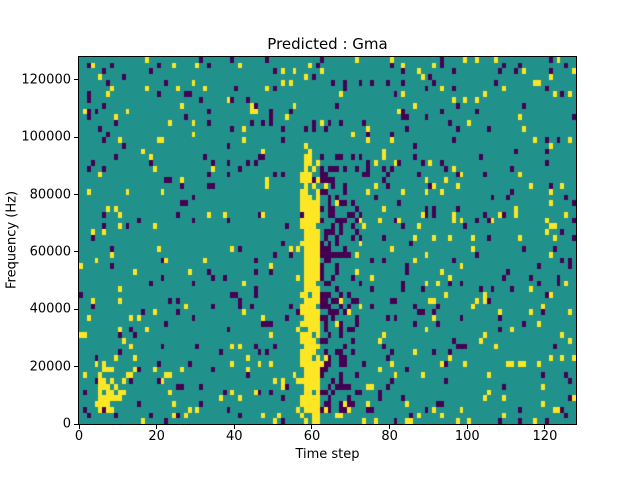 Image resolution: width=640 pixels, height=480 pixels. Describe the element at coordinates (327, 44) in the screenshot. I see `chart-title: Predicted : Gma` at that location.